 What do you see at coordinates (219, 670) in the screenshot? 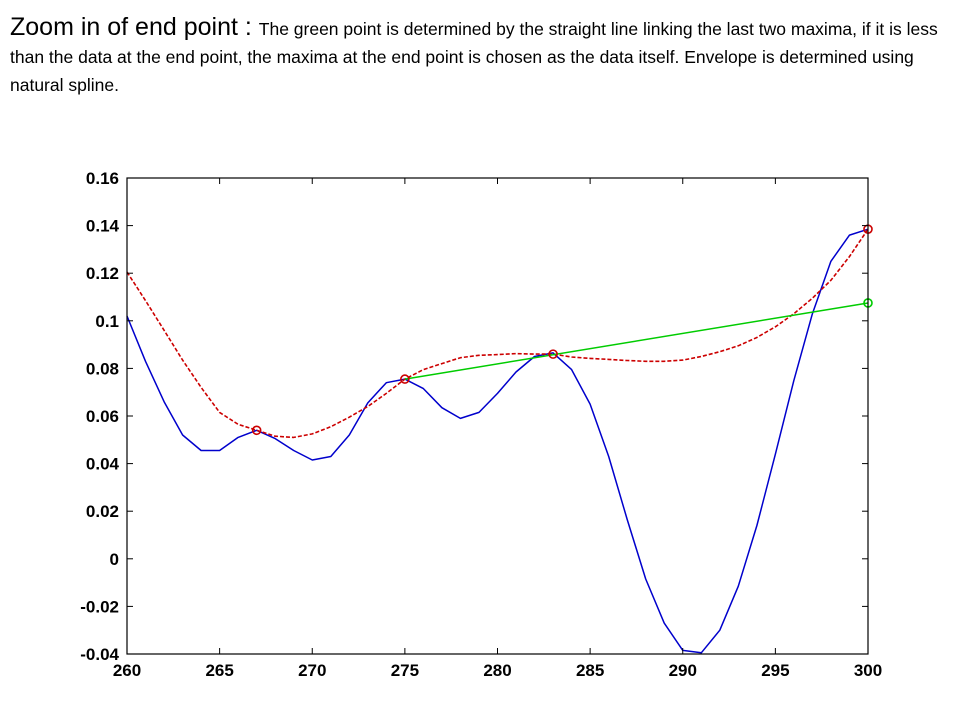
I see `x-tick-label: 265` at bounding box center [219, 670].